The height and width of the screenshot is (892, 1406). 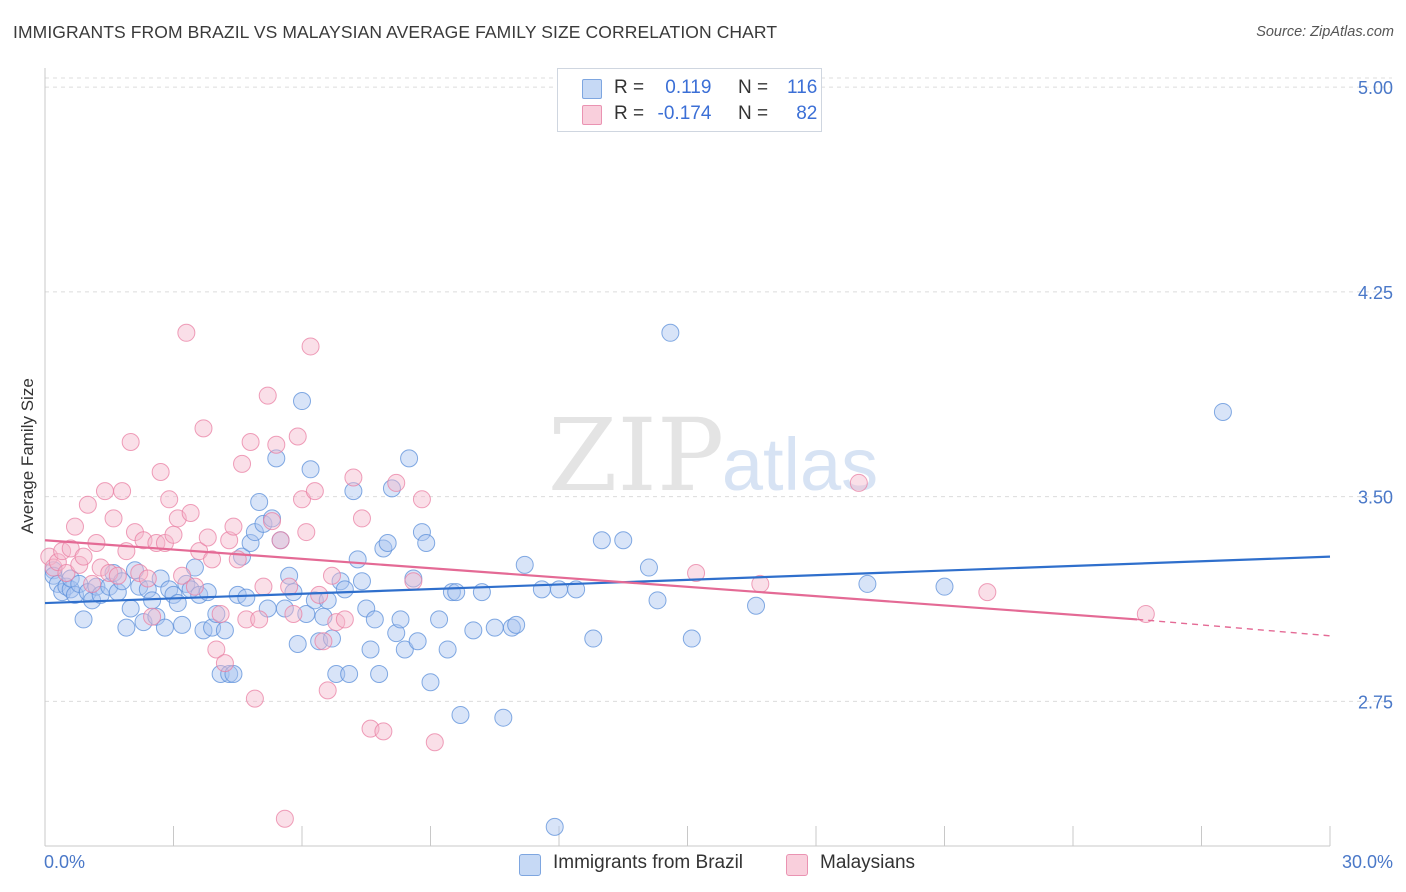 I want to click on trend-line-brazil, so click(x=687, y=580).